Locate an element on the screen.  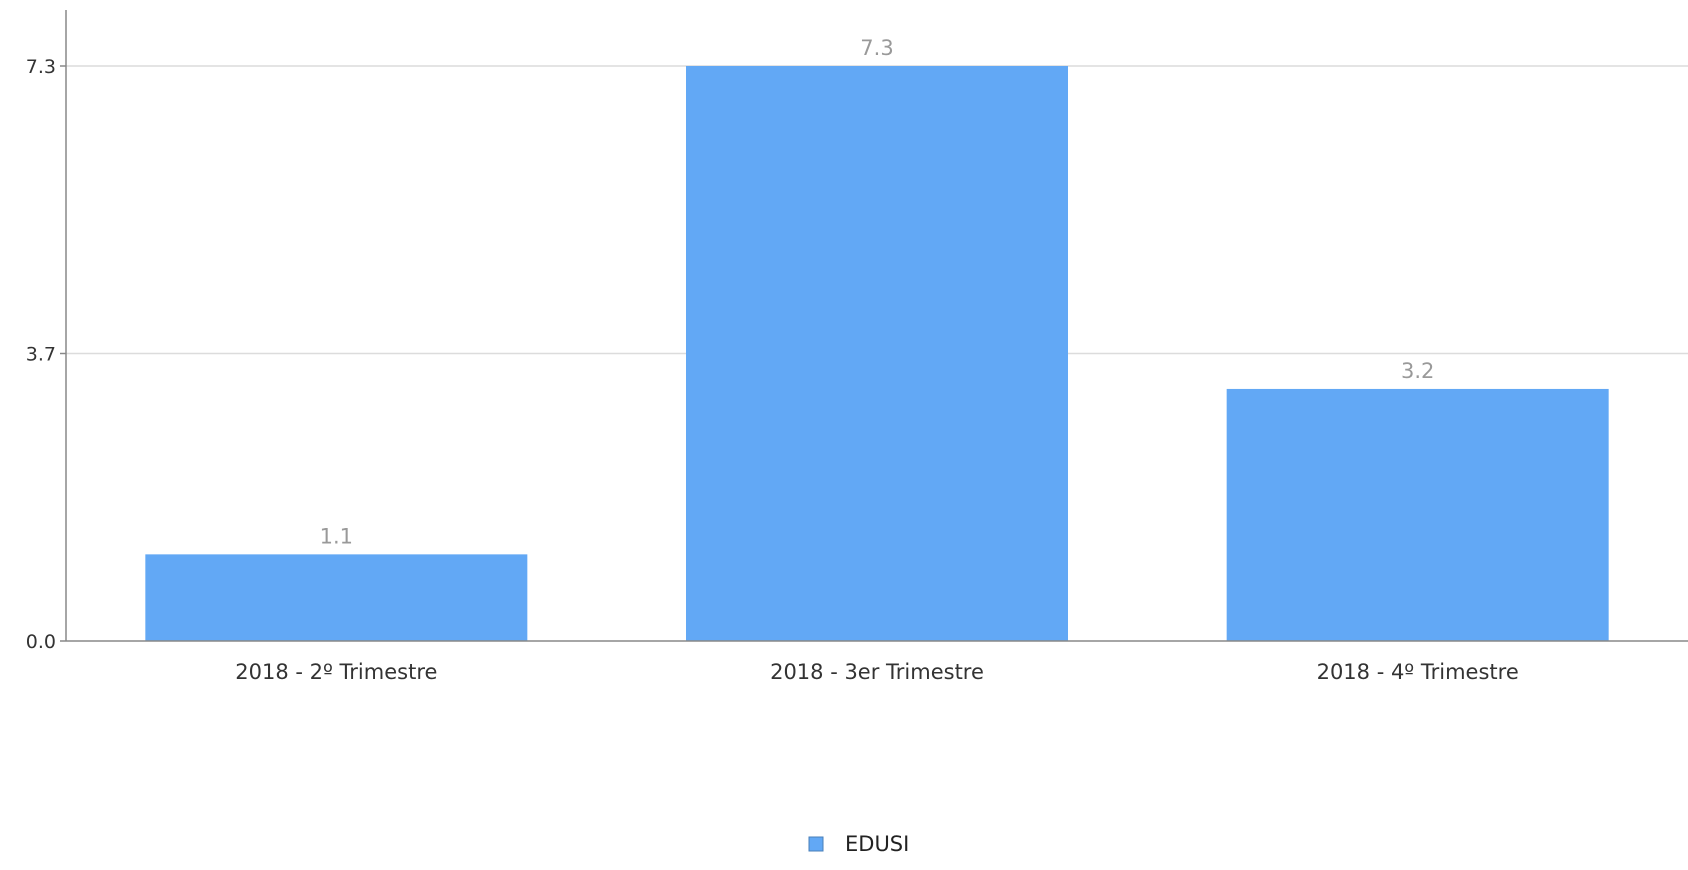
legend: EDUSI is located at coordinates (858, 844).